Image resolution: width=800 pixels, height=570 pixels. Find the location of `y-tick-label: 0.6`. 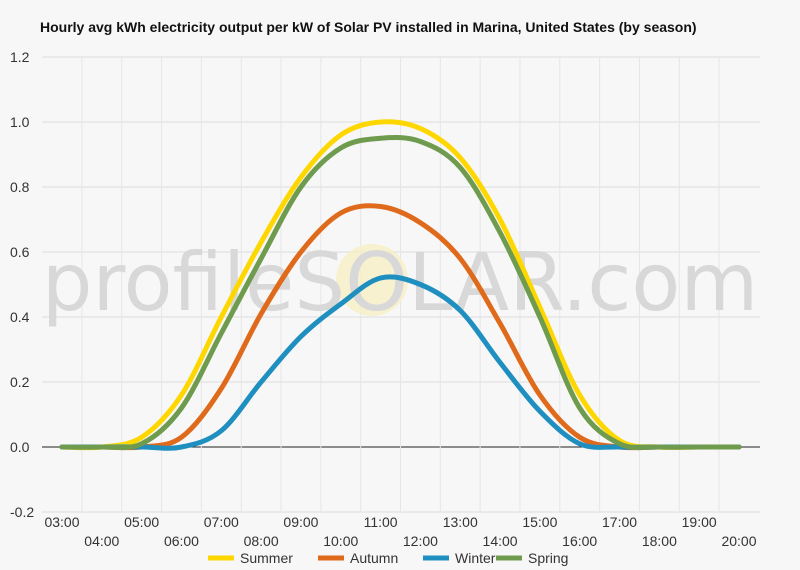

y-tick-label: 0.6 is located at coordinates (20, 252).